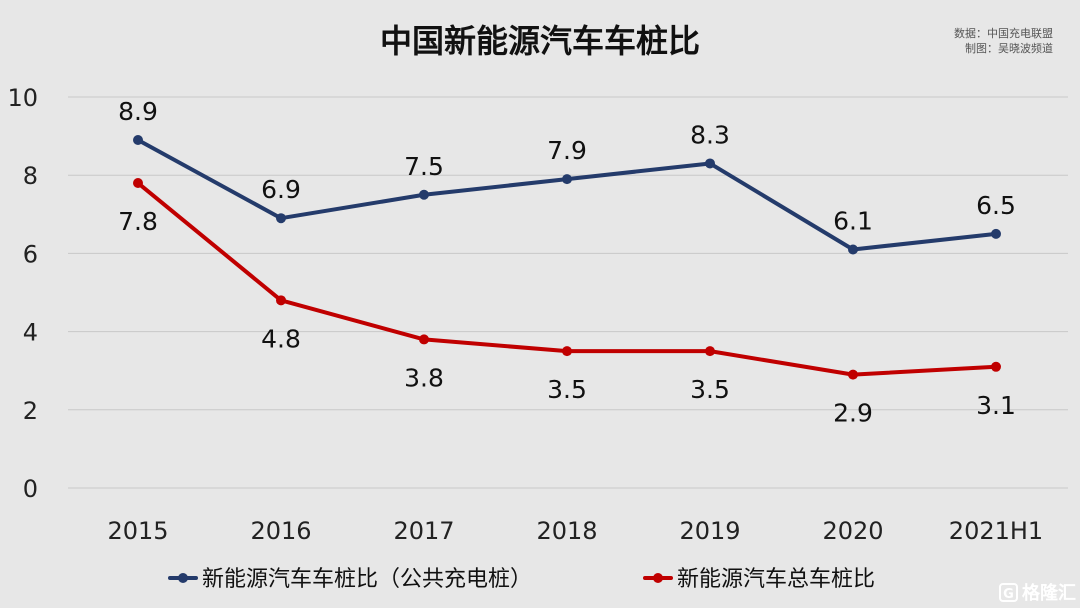 This screenshot has width=1080, height=608. I want to click on x-tick-label: 2020, so click(852, 531).